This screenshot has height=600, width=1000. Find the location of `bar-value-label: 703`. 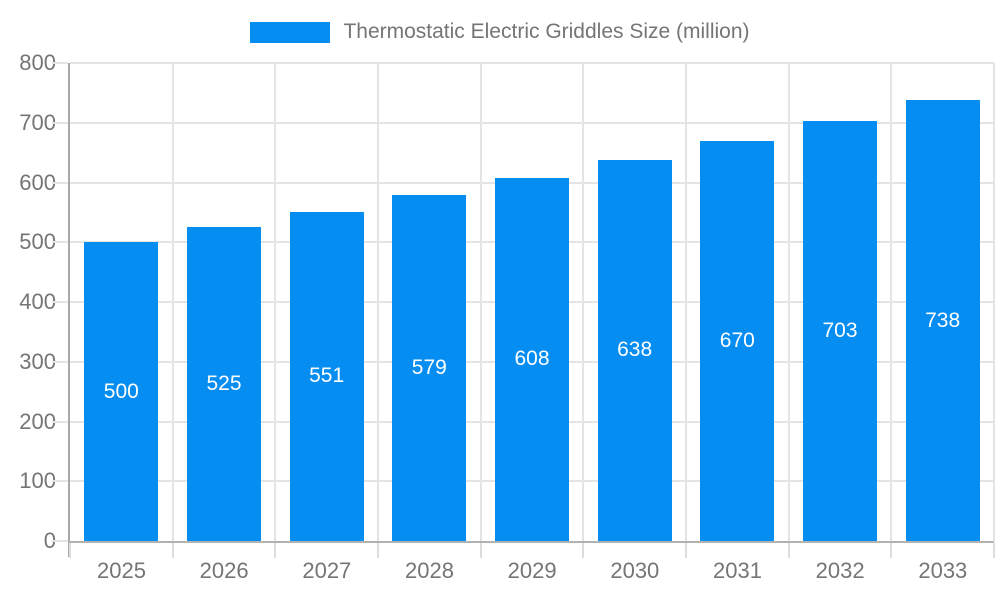

bar-value-label: 703 is located at coordinates (840, 330).